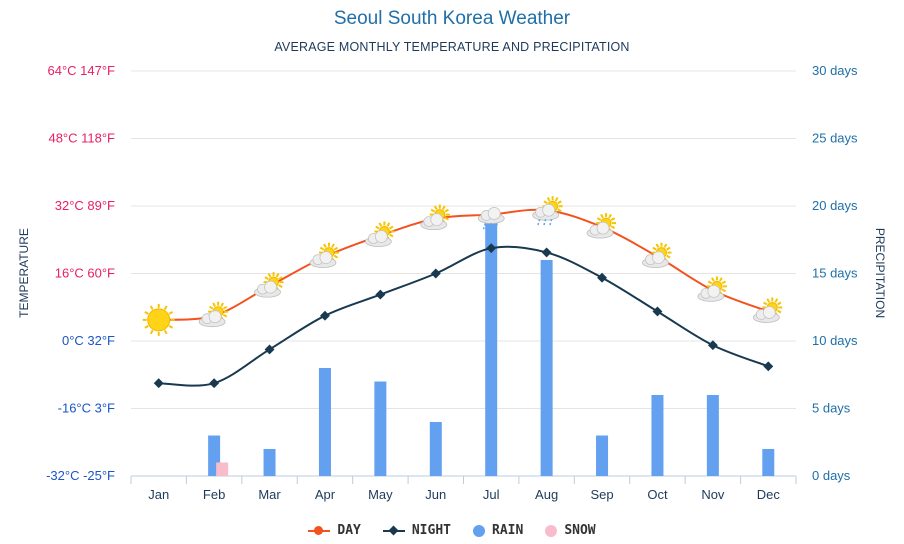 This screenshot has width=904, height=544. What do you see at coordinates (507, 530) in the screenshot?
I see `legend-label-rain: RAIN` at bounding box center [507, 530].